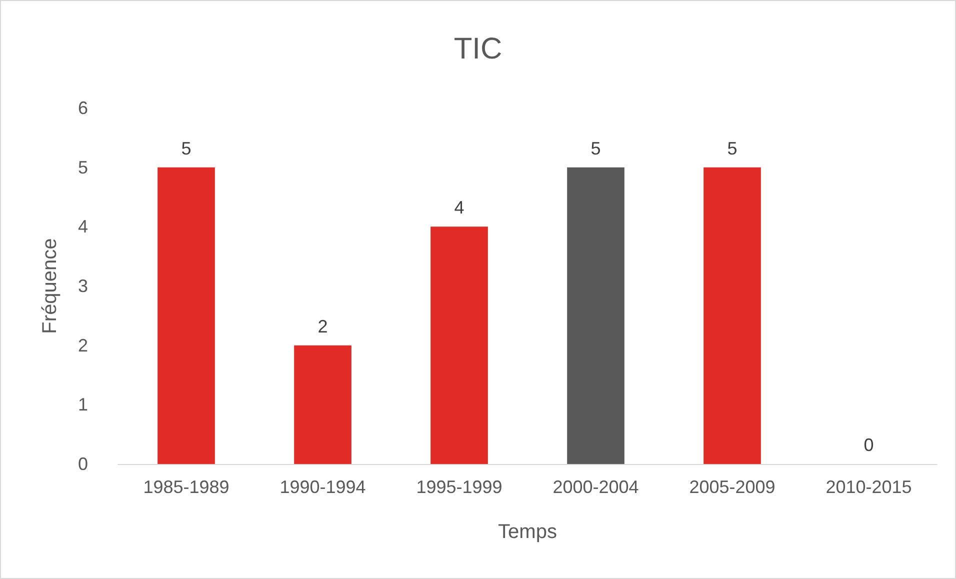  What do you see at coordinates (50, 286) in the screenshot?
I see `y-axis-title: Fréquence` at bounding box center [50, 286].